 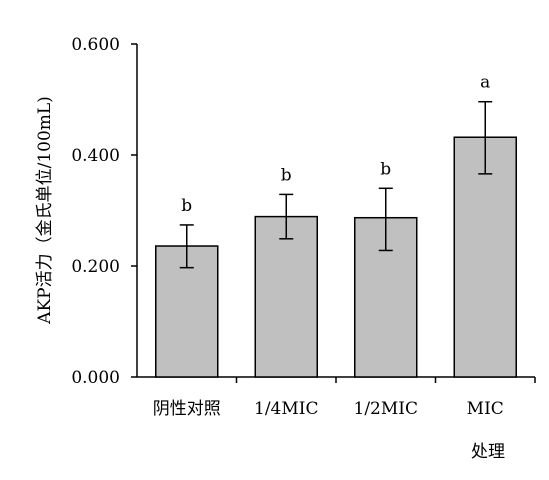 What do you see at coordinates (488, 452) in the screenshot?
I see `x-axis-label: 处理` at bounding box center [488, 452].